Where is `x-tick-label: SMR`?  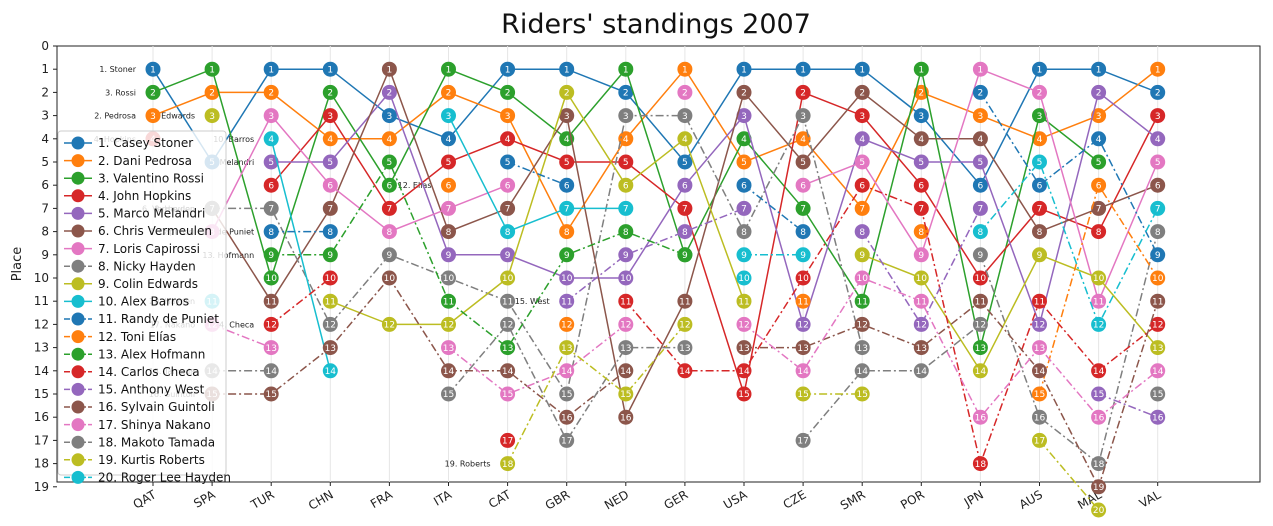 x-tick-label: SMR is located at coordinates (853, 499).